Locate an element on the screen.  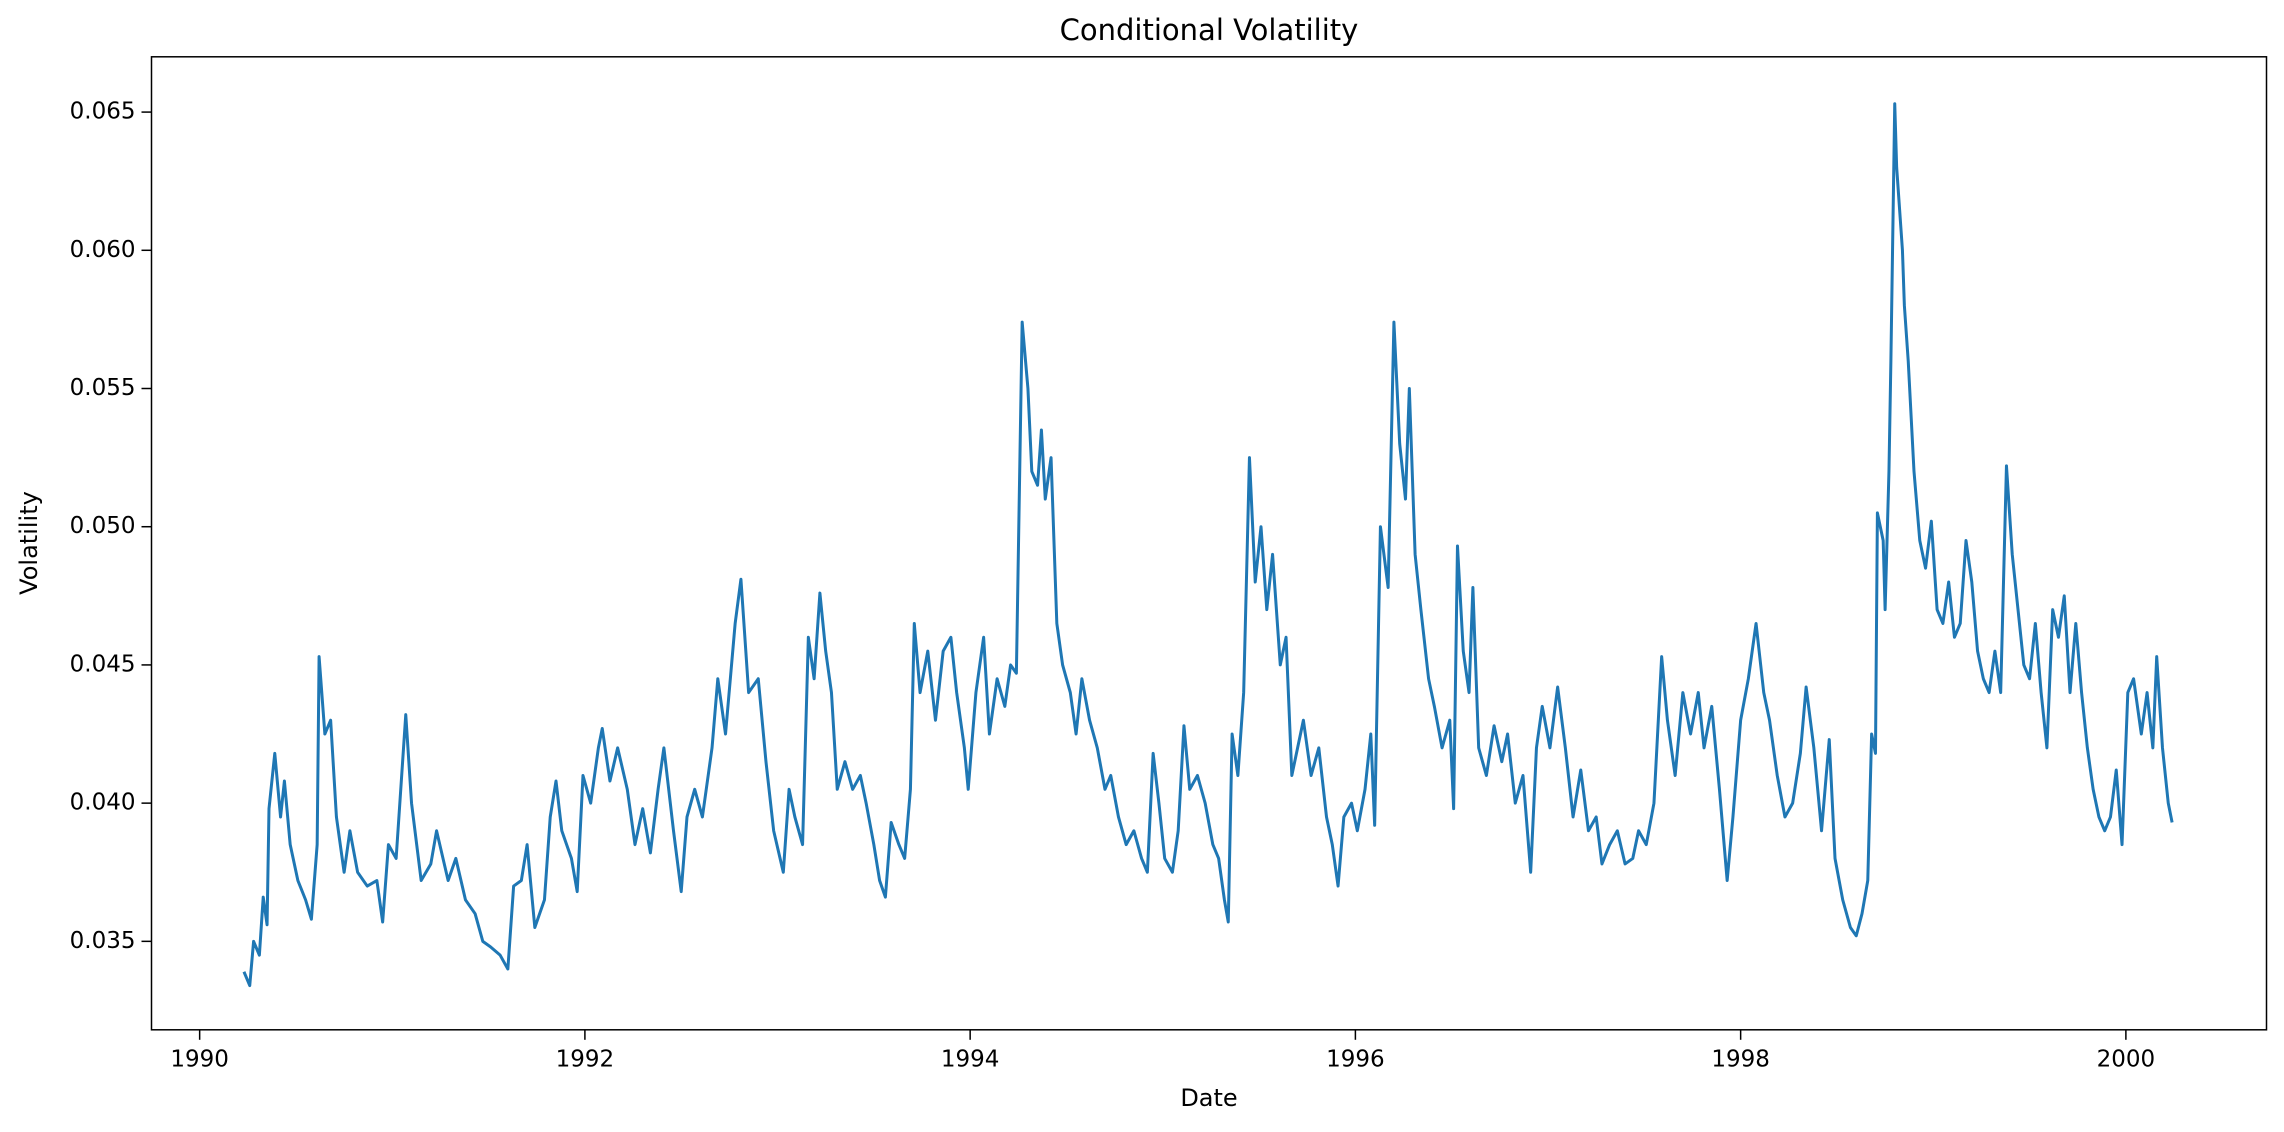
y-tick-label: 0.060 is located at coordinates (103, 250).